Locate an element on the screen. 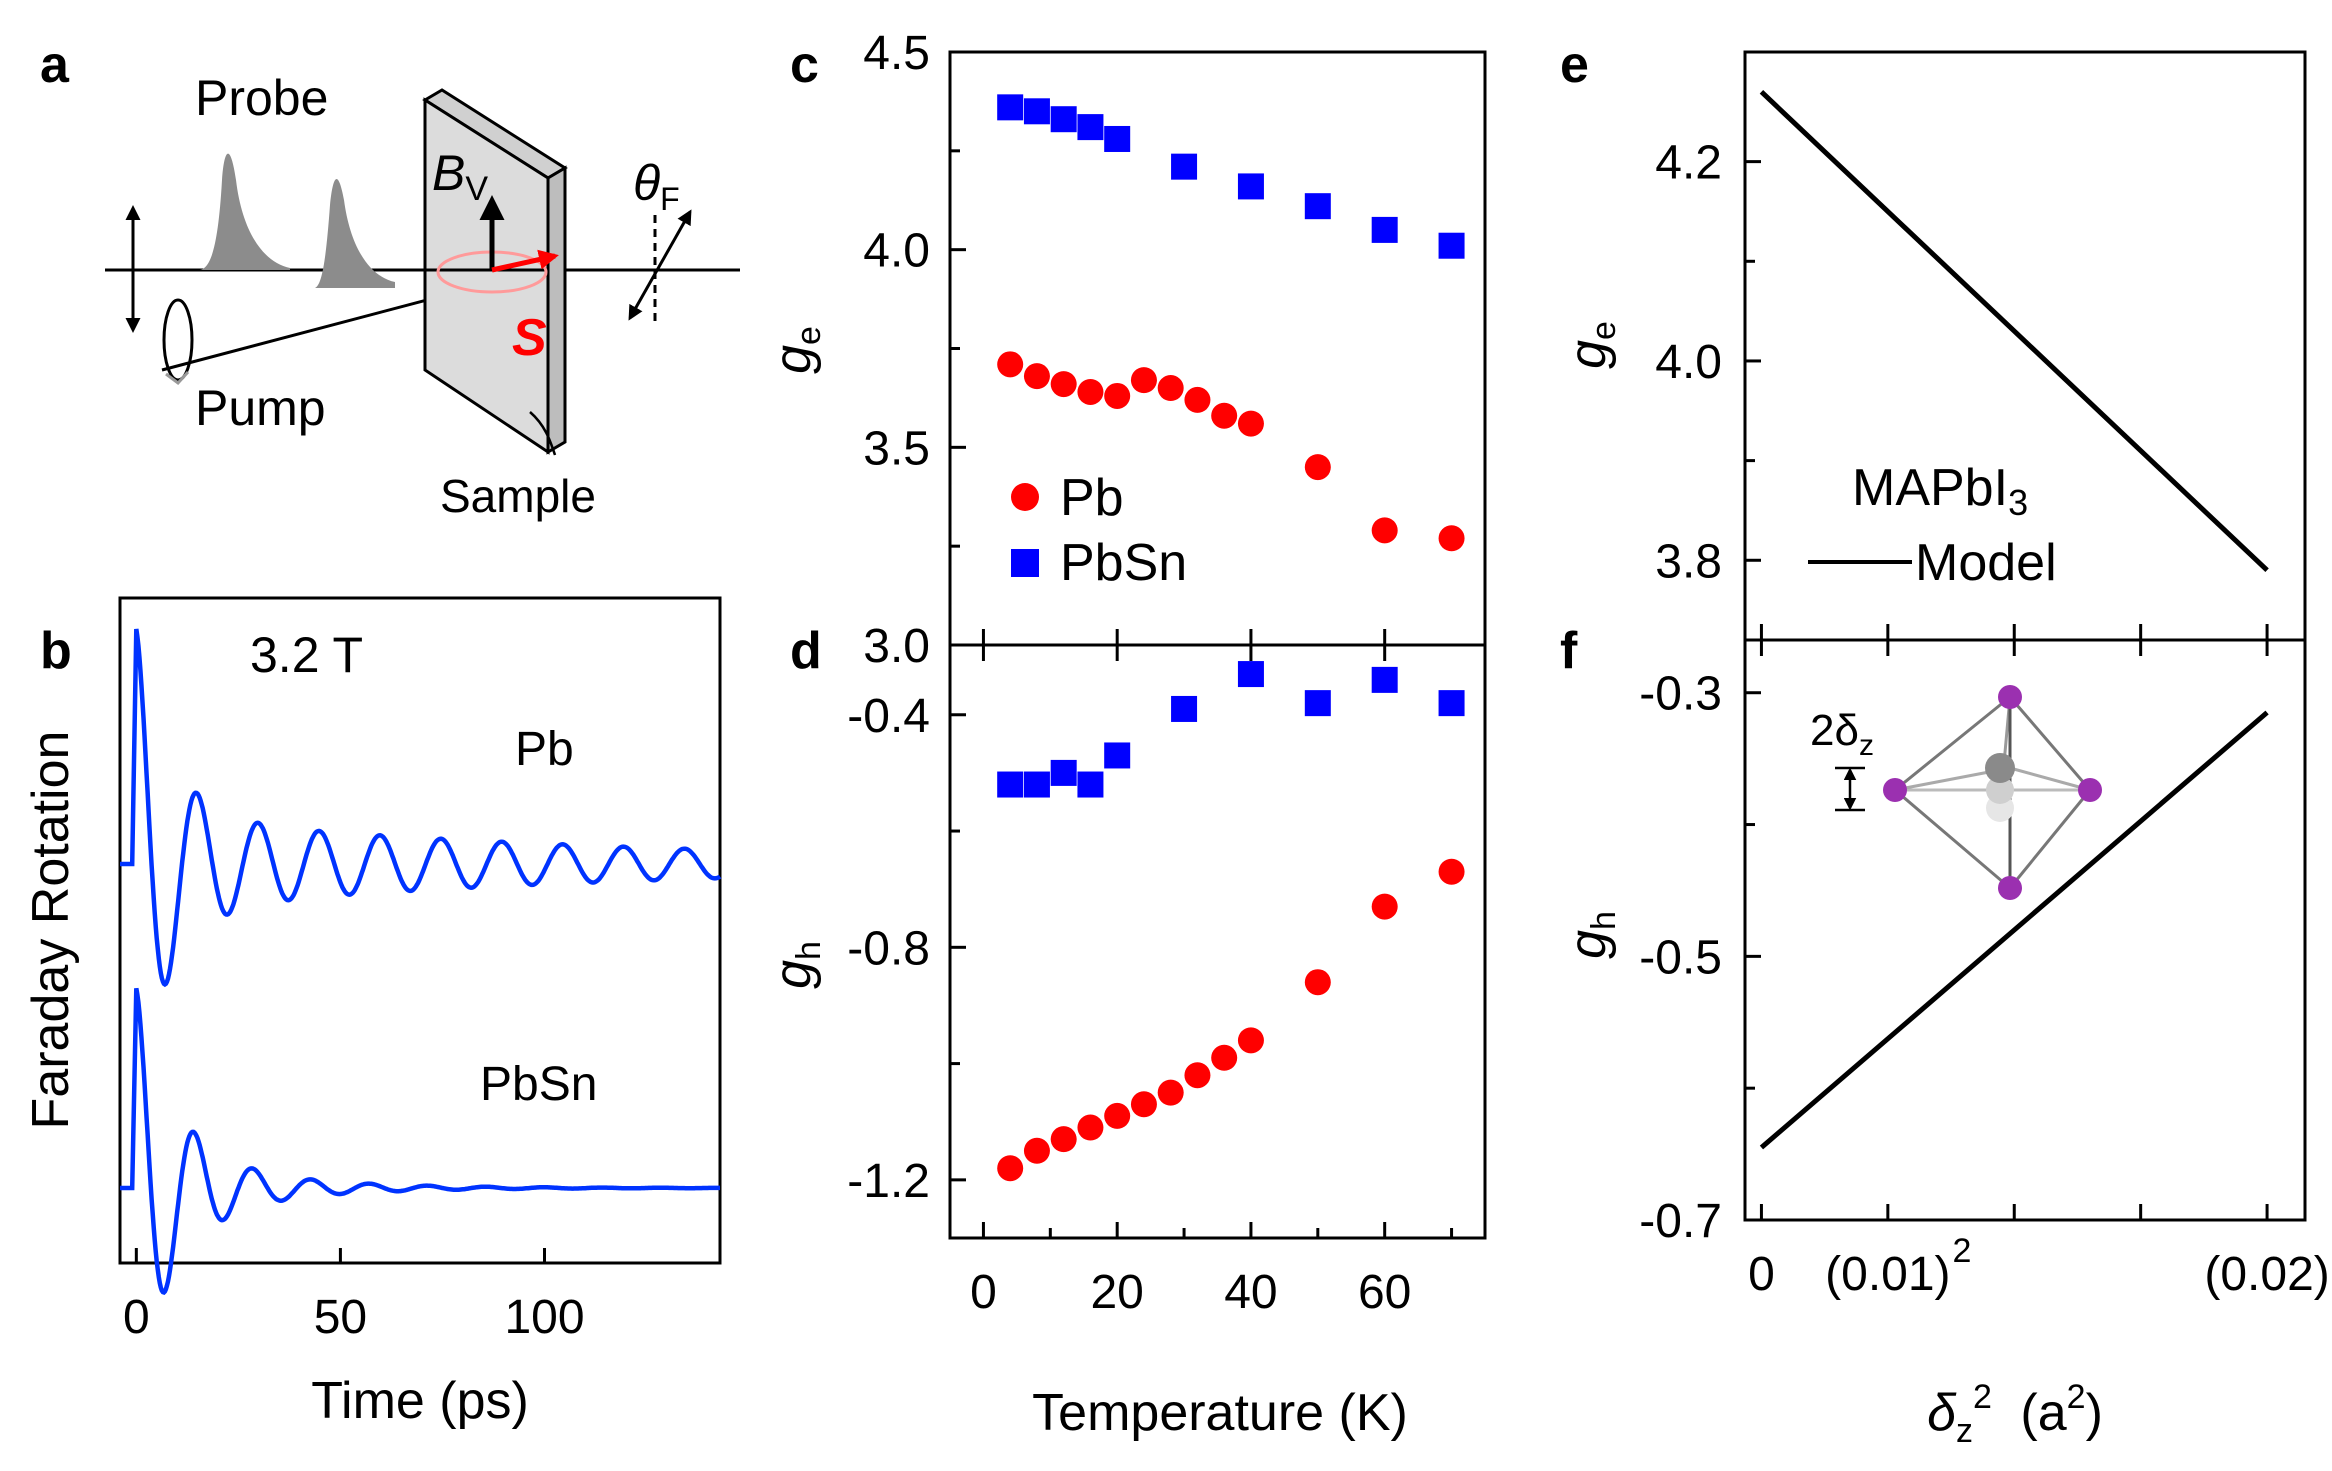 This screenshot has width=2332, height=1471. panel-b-xtick-label: 50 is located at coordinates (340, 1317).